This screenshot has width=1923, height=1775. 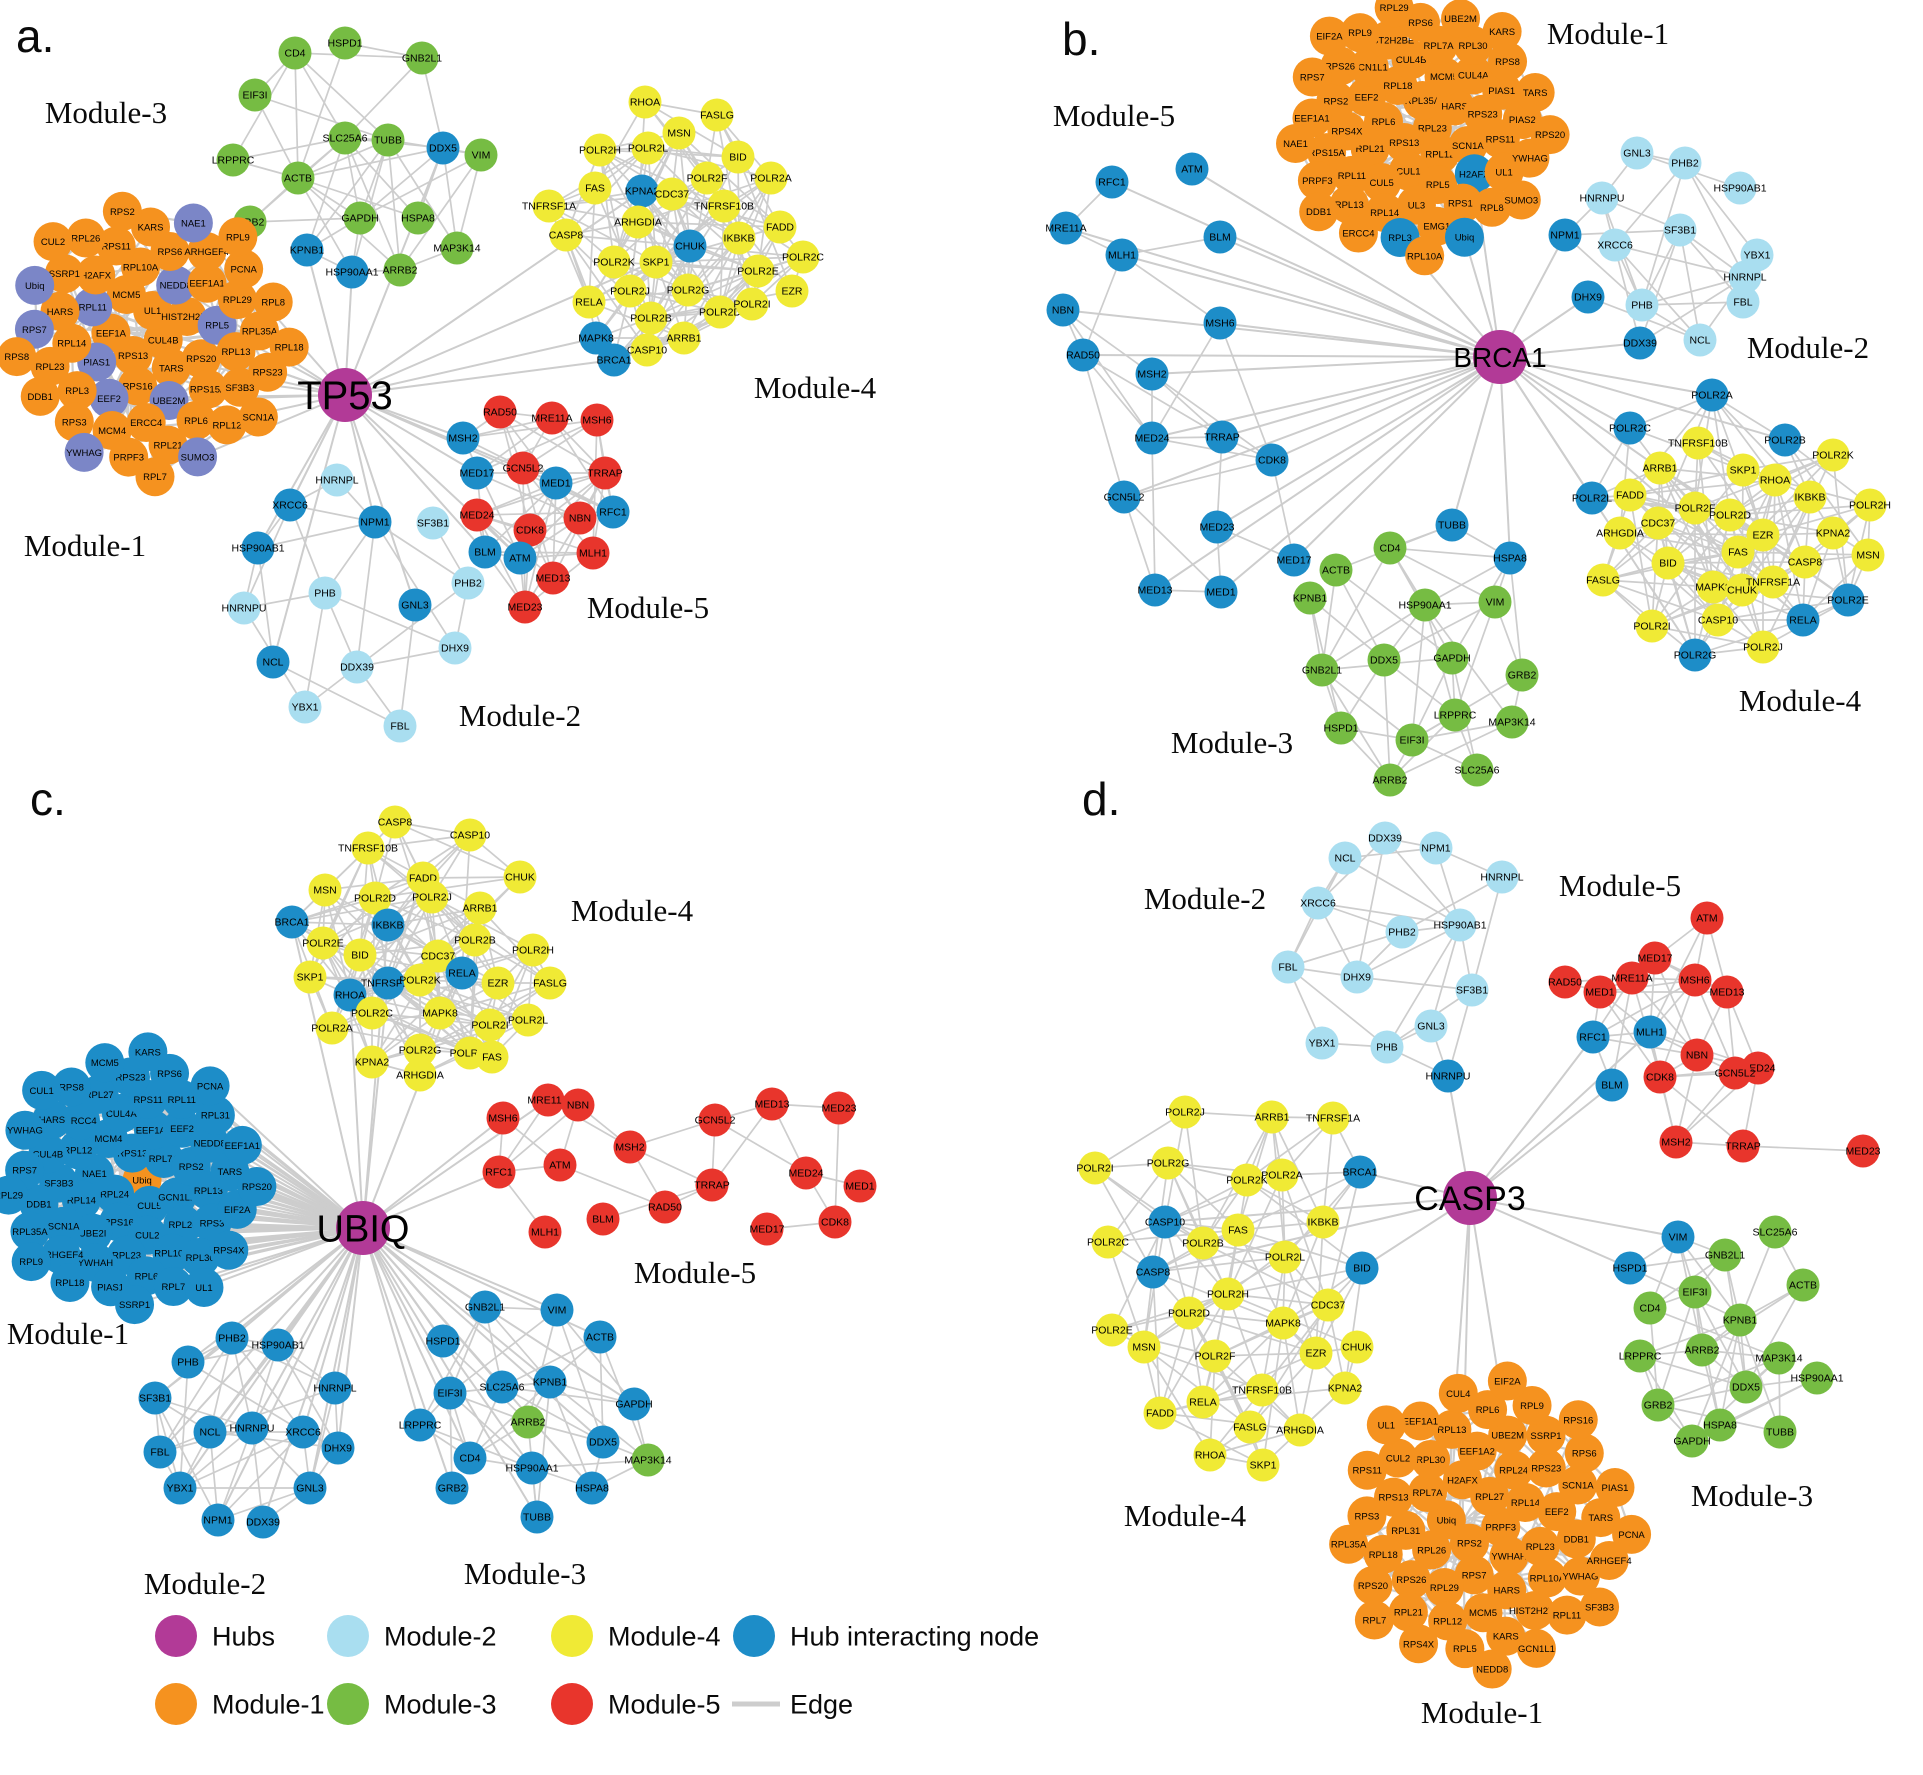 What do you see at coordinates (1808, 347) in the screenshot?
I see `module-label: Module-2` at bounding box center [1808, 347].